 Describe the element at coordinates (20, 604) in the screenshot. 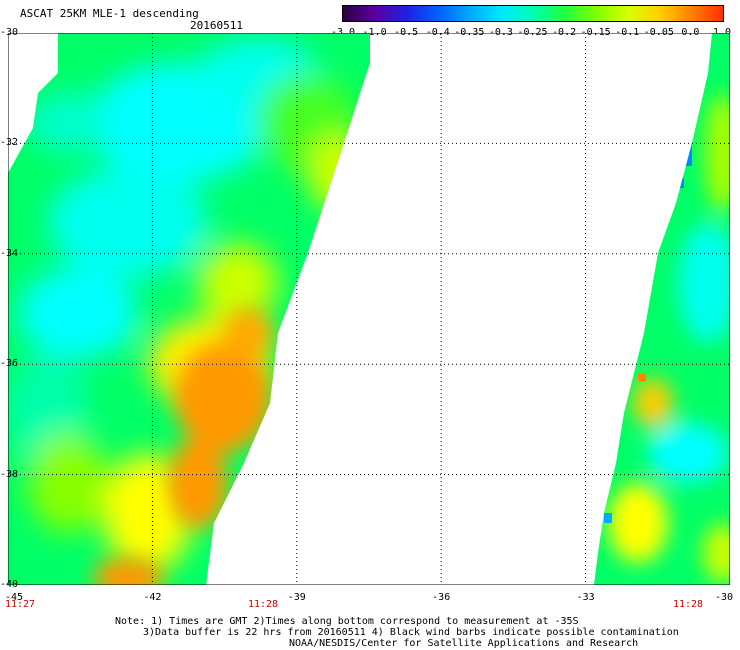

I see `time-label: 11:27` at that location.